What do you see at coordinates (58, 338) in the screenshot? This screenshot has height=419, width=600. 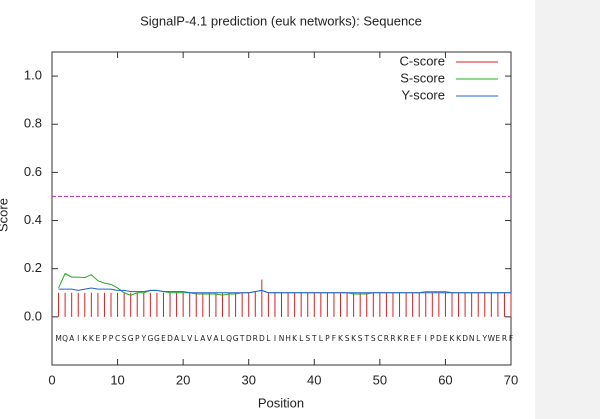 I see `sequence-letter: M` at bounding box center [58, 338].